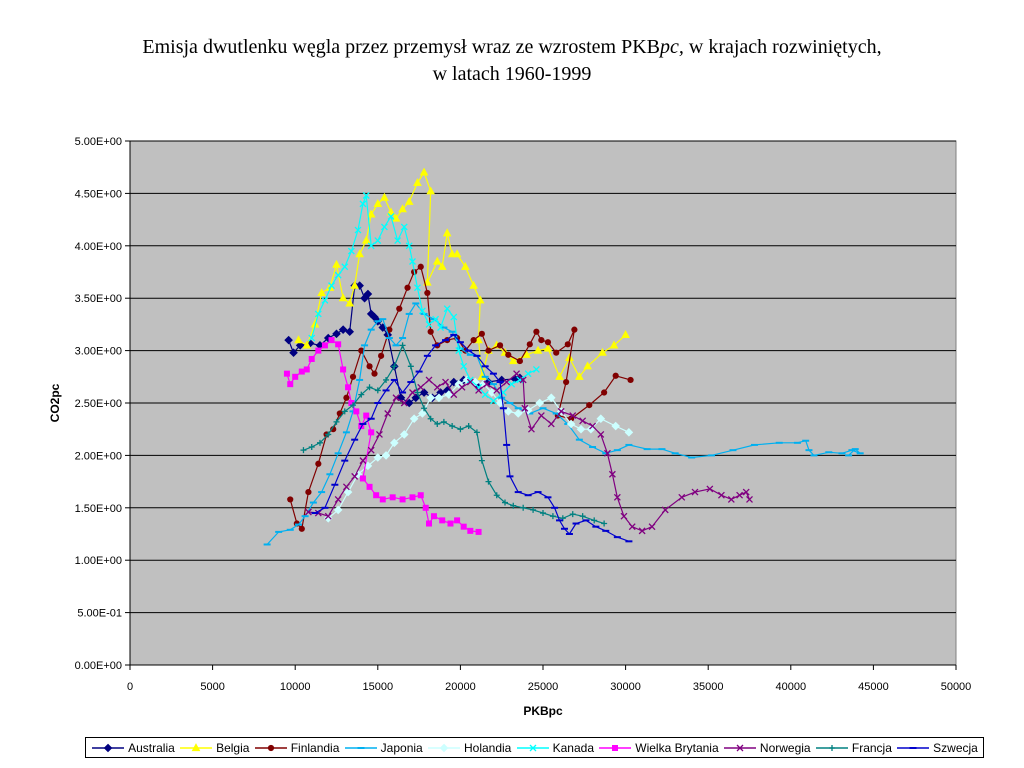  I want to click on legend-swatch-finlandia, so click(270, 747).